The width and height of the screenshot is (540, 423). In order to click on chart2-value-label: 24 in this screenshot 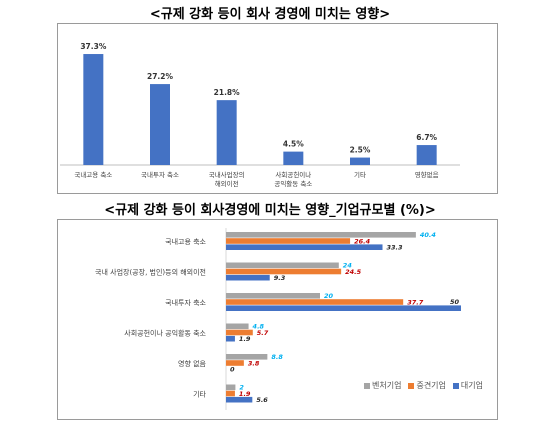, I will do `click(348, 266)`.